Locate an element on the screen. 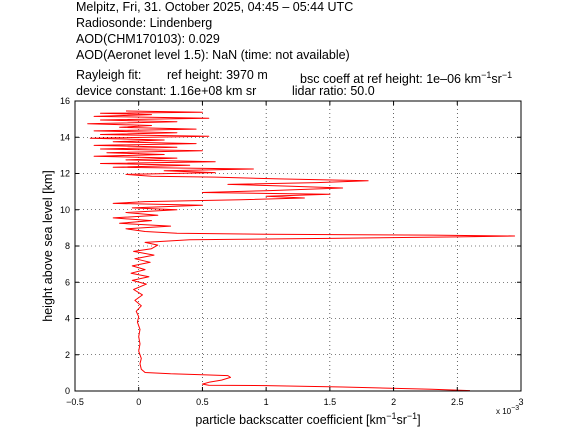 The width and height of the screenshot is (576, 432). y-tick-label: 10 is located at coordinates (65, 210).